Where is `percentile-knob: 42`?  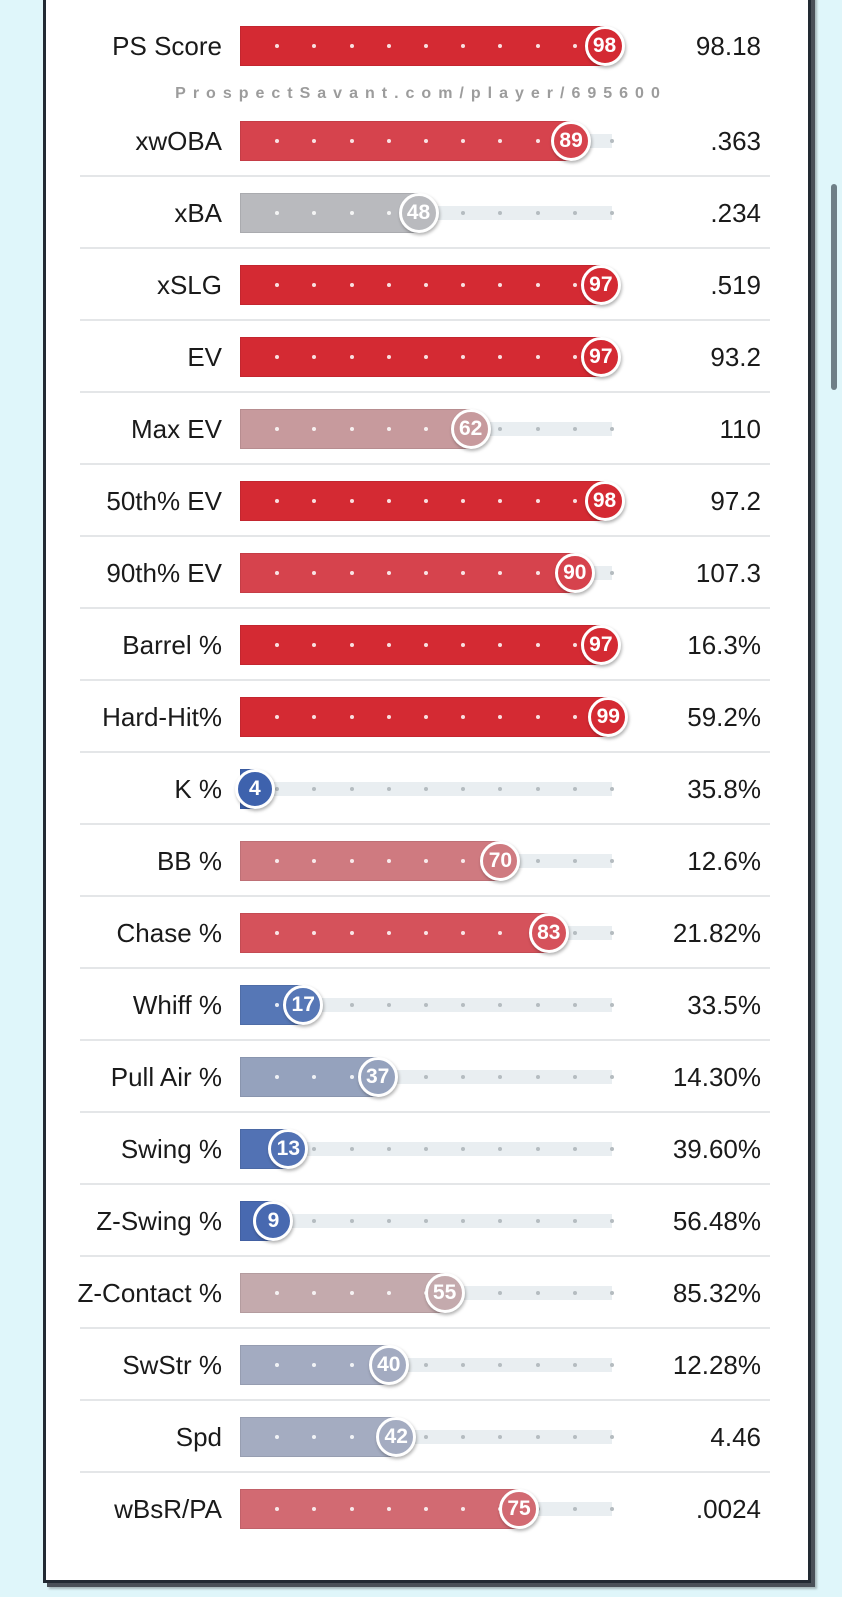 percentile-knob: 42 is located at coordinates (396, 1437).